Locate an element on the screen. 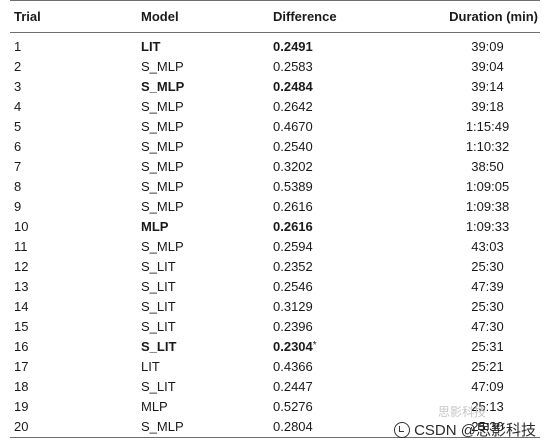 This screenshot has height=446, width=550. cell-trial: 9 is located at coordinates (73, 207).